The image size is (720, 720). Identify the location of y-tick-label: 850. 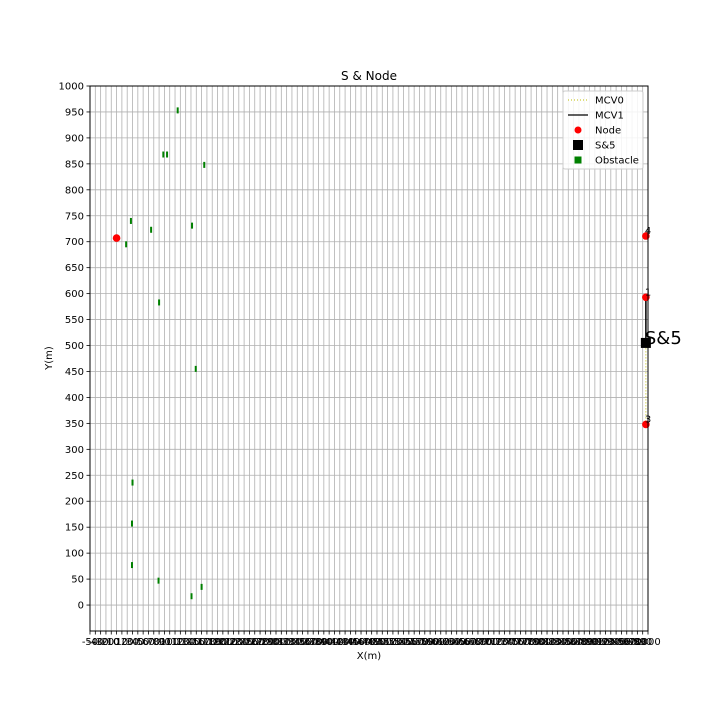
(74, 164).